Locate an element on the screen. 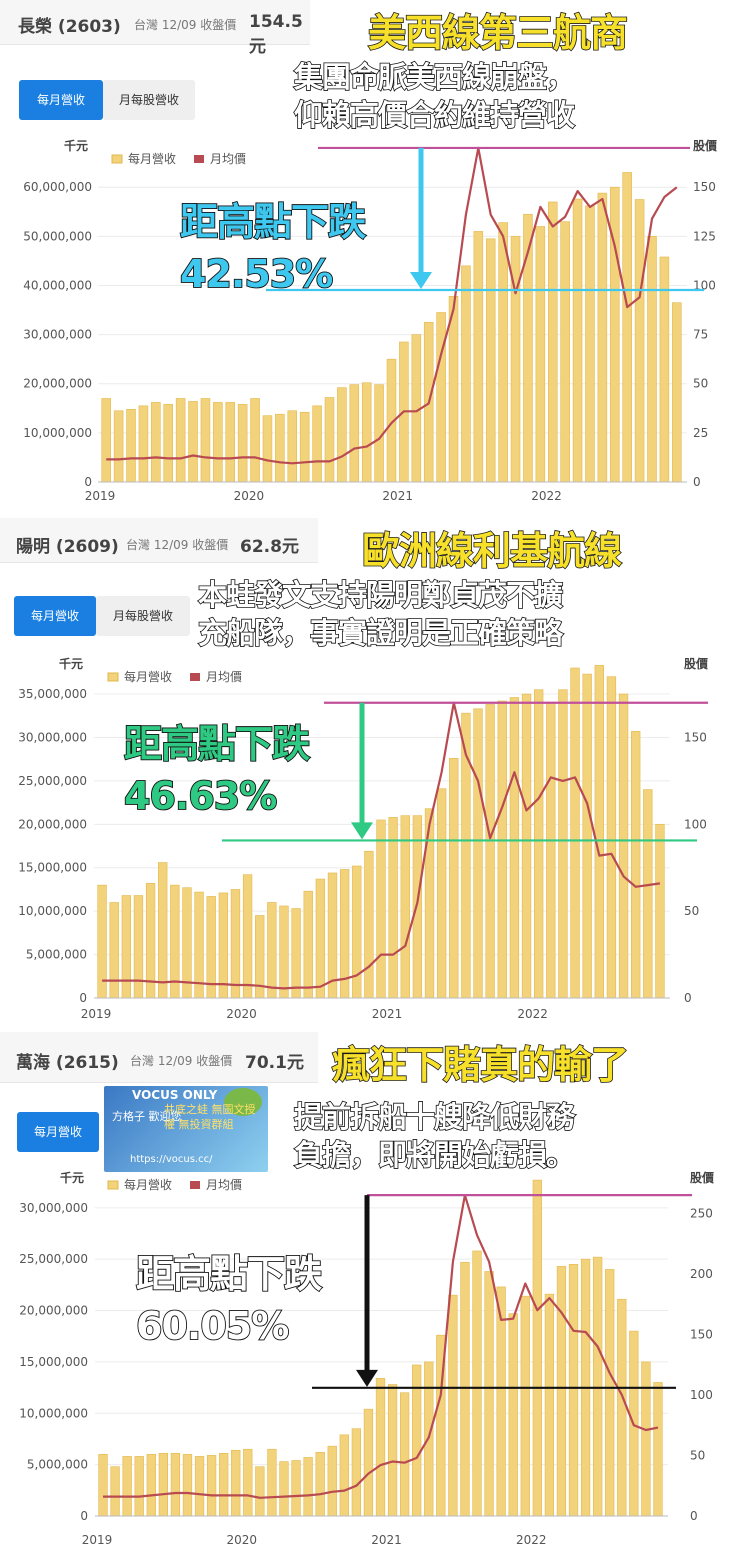 Image resolution: width=740 pixels, height=1550 pixels. left-axis-tick-label: 40,000,000 is located at coordinates (57, 285).